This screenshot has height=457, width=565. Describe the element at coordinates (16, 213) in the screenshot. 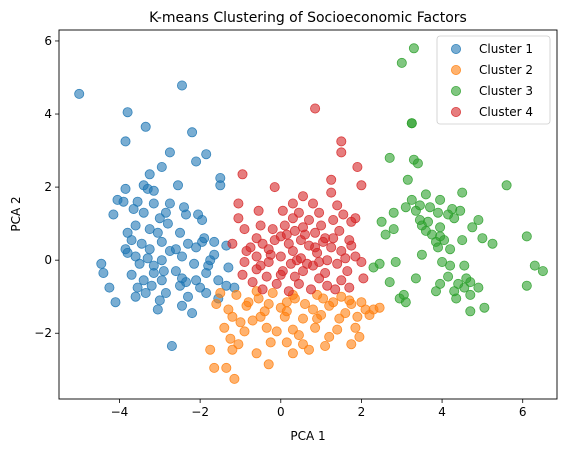

I see `y-axis-label: PCA 2` at that location.